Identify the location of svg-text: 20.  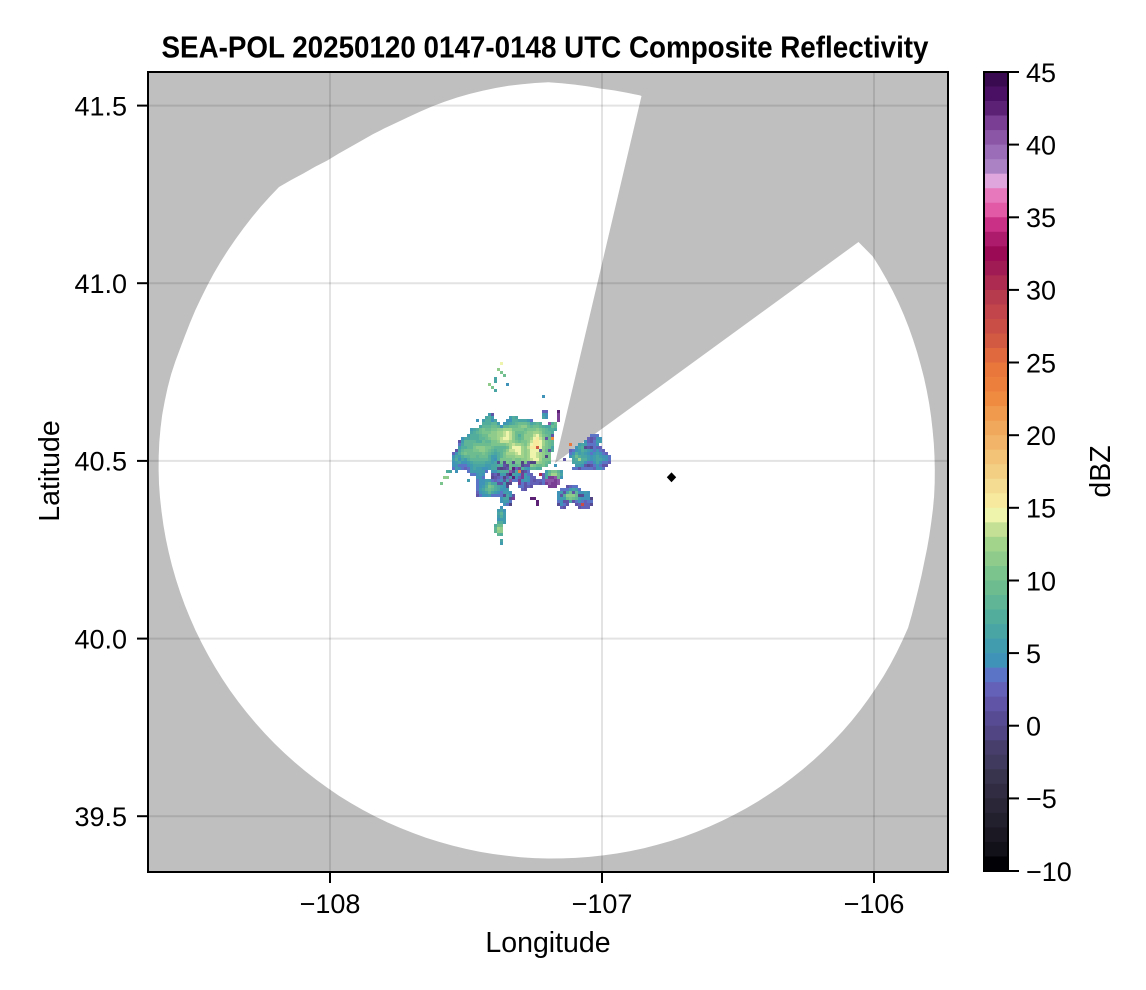
(1041, 436).